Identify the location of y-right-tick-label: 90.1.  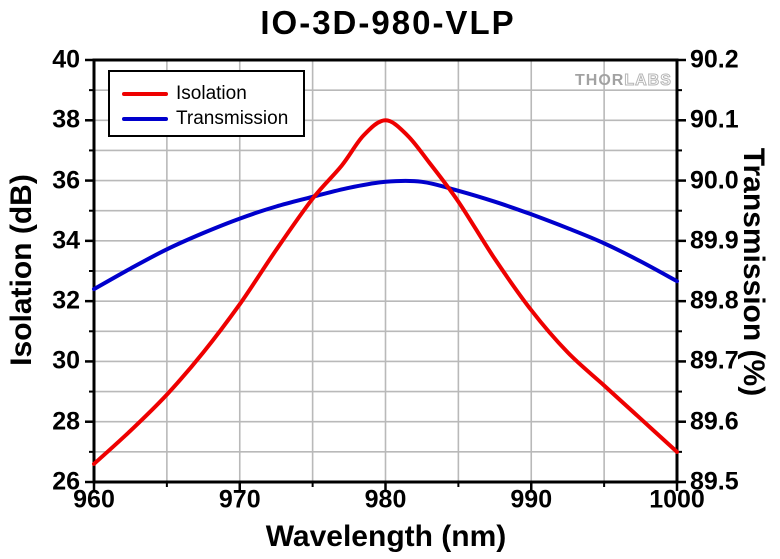
(714, 119).